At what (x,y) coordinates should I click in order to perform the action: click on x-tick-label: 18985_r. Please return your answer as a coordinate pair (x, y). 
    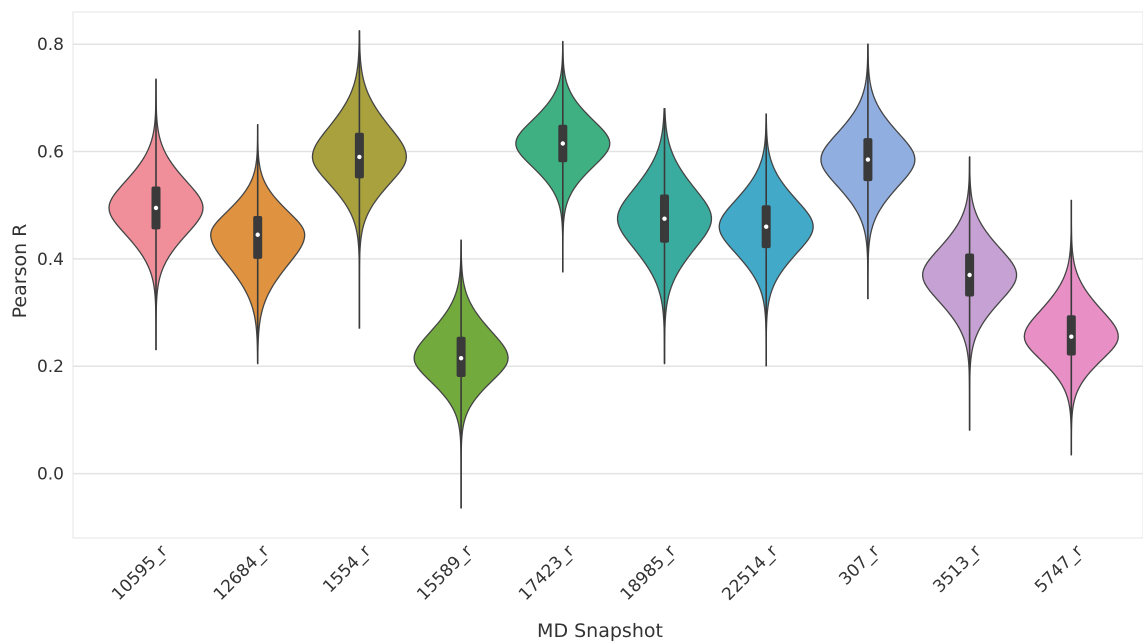
    Looking at the image, I should click on (648, 572).